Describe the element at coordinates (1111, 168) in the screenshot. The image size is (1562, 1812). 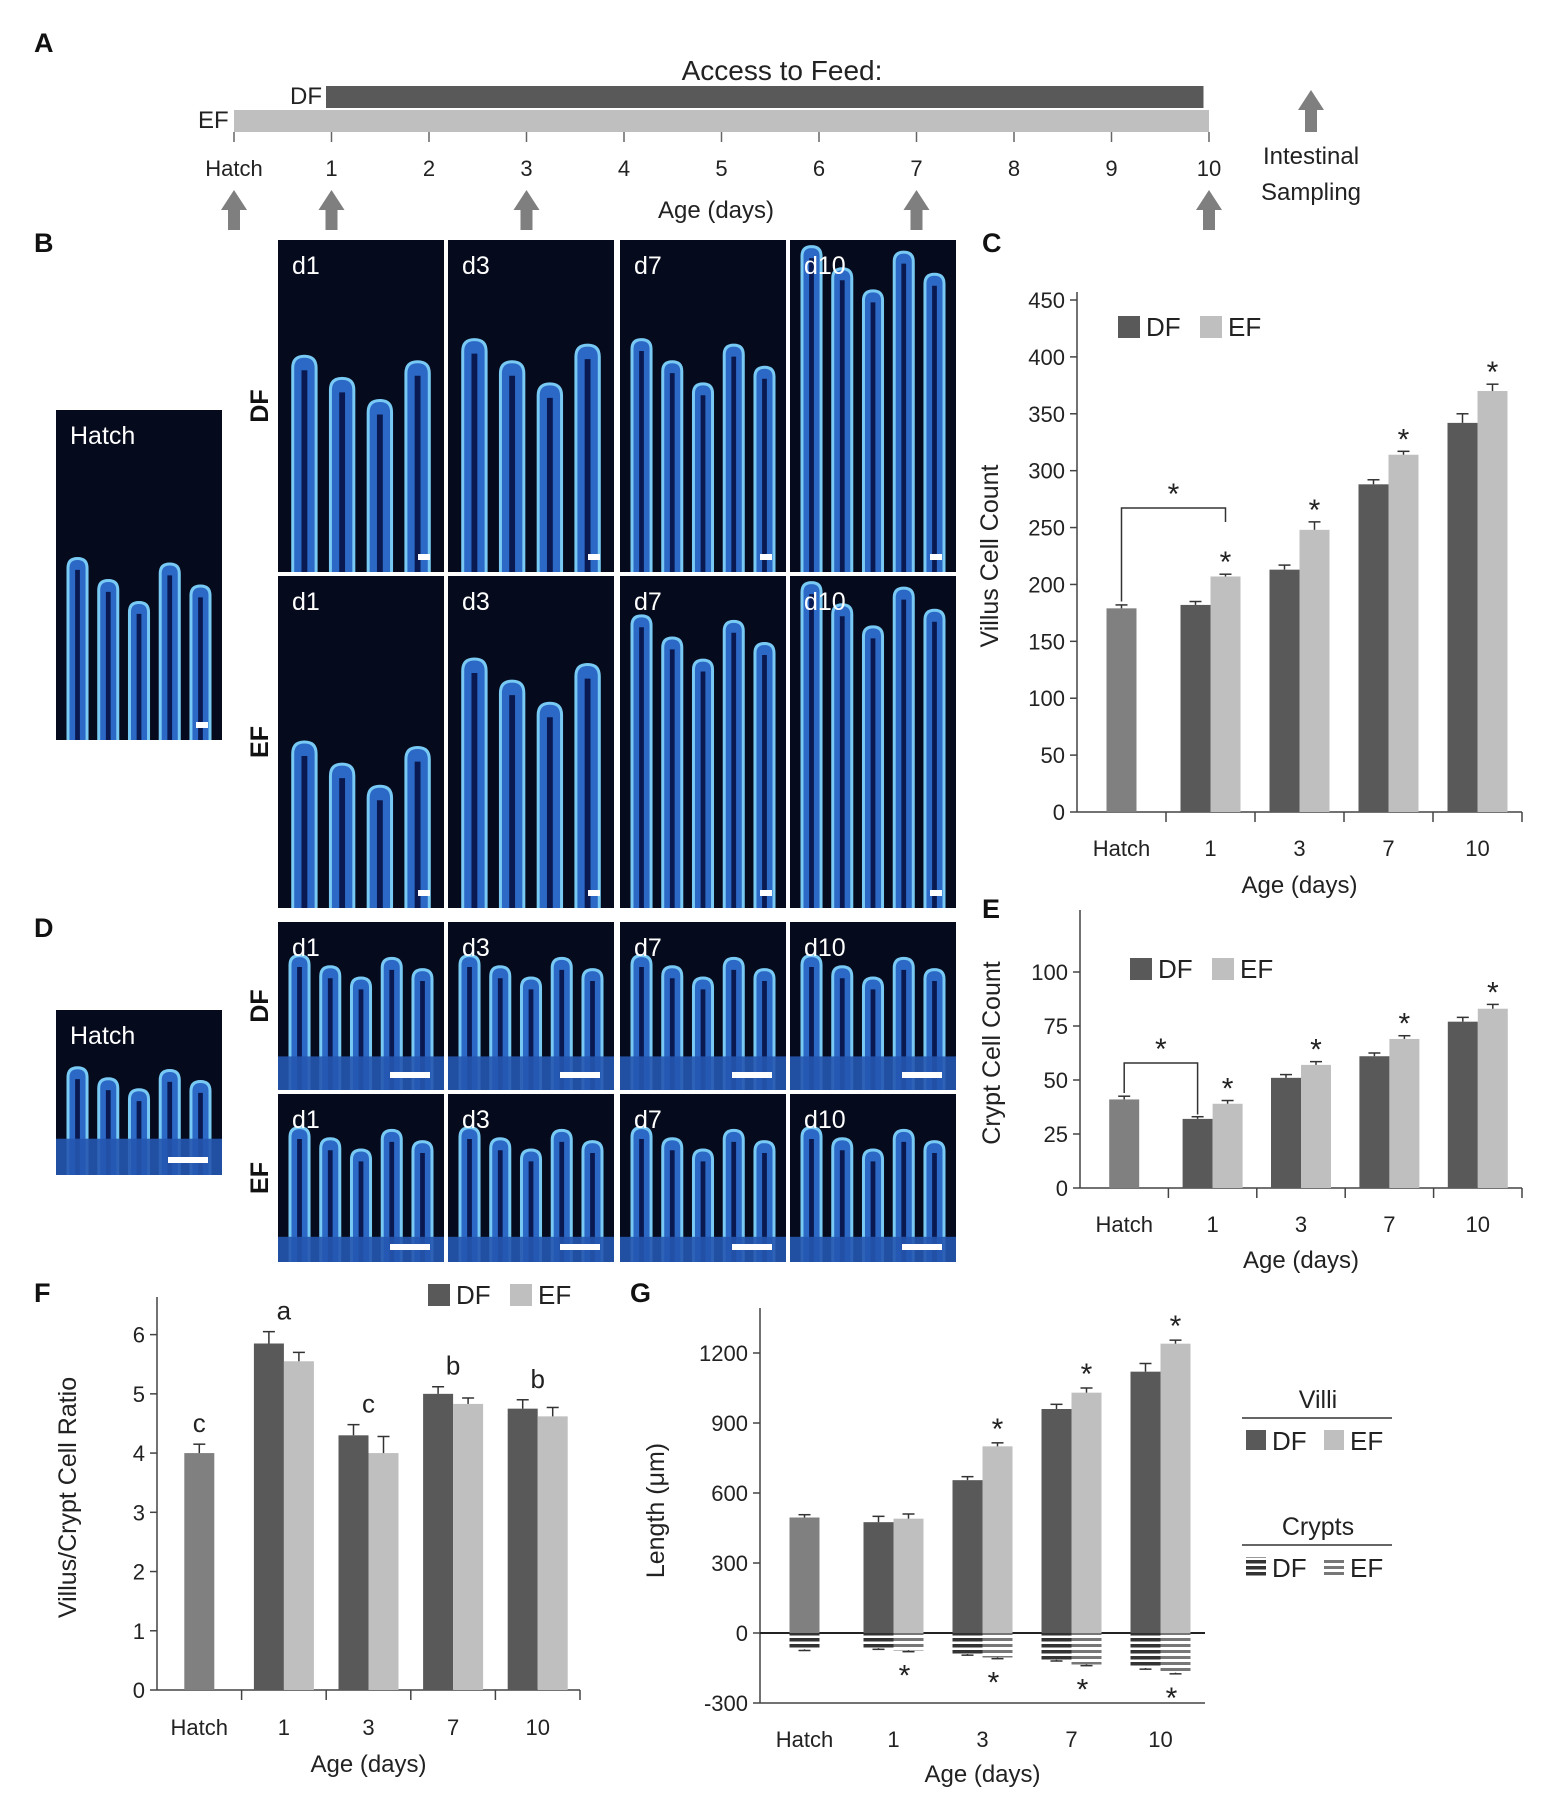
I see `timeline-tick-label: 9` at that location.